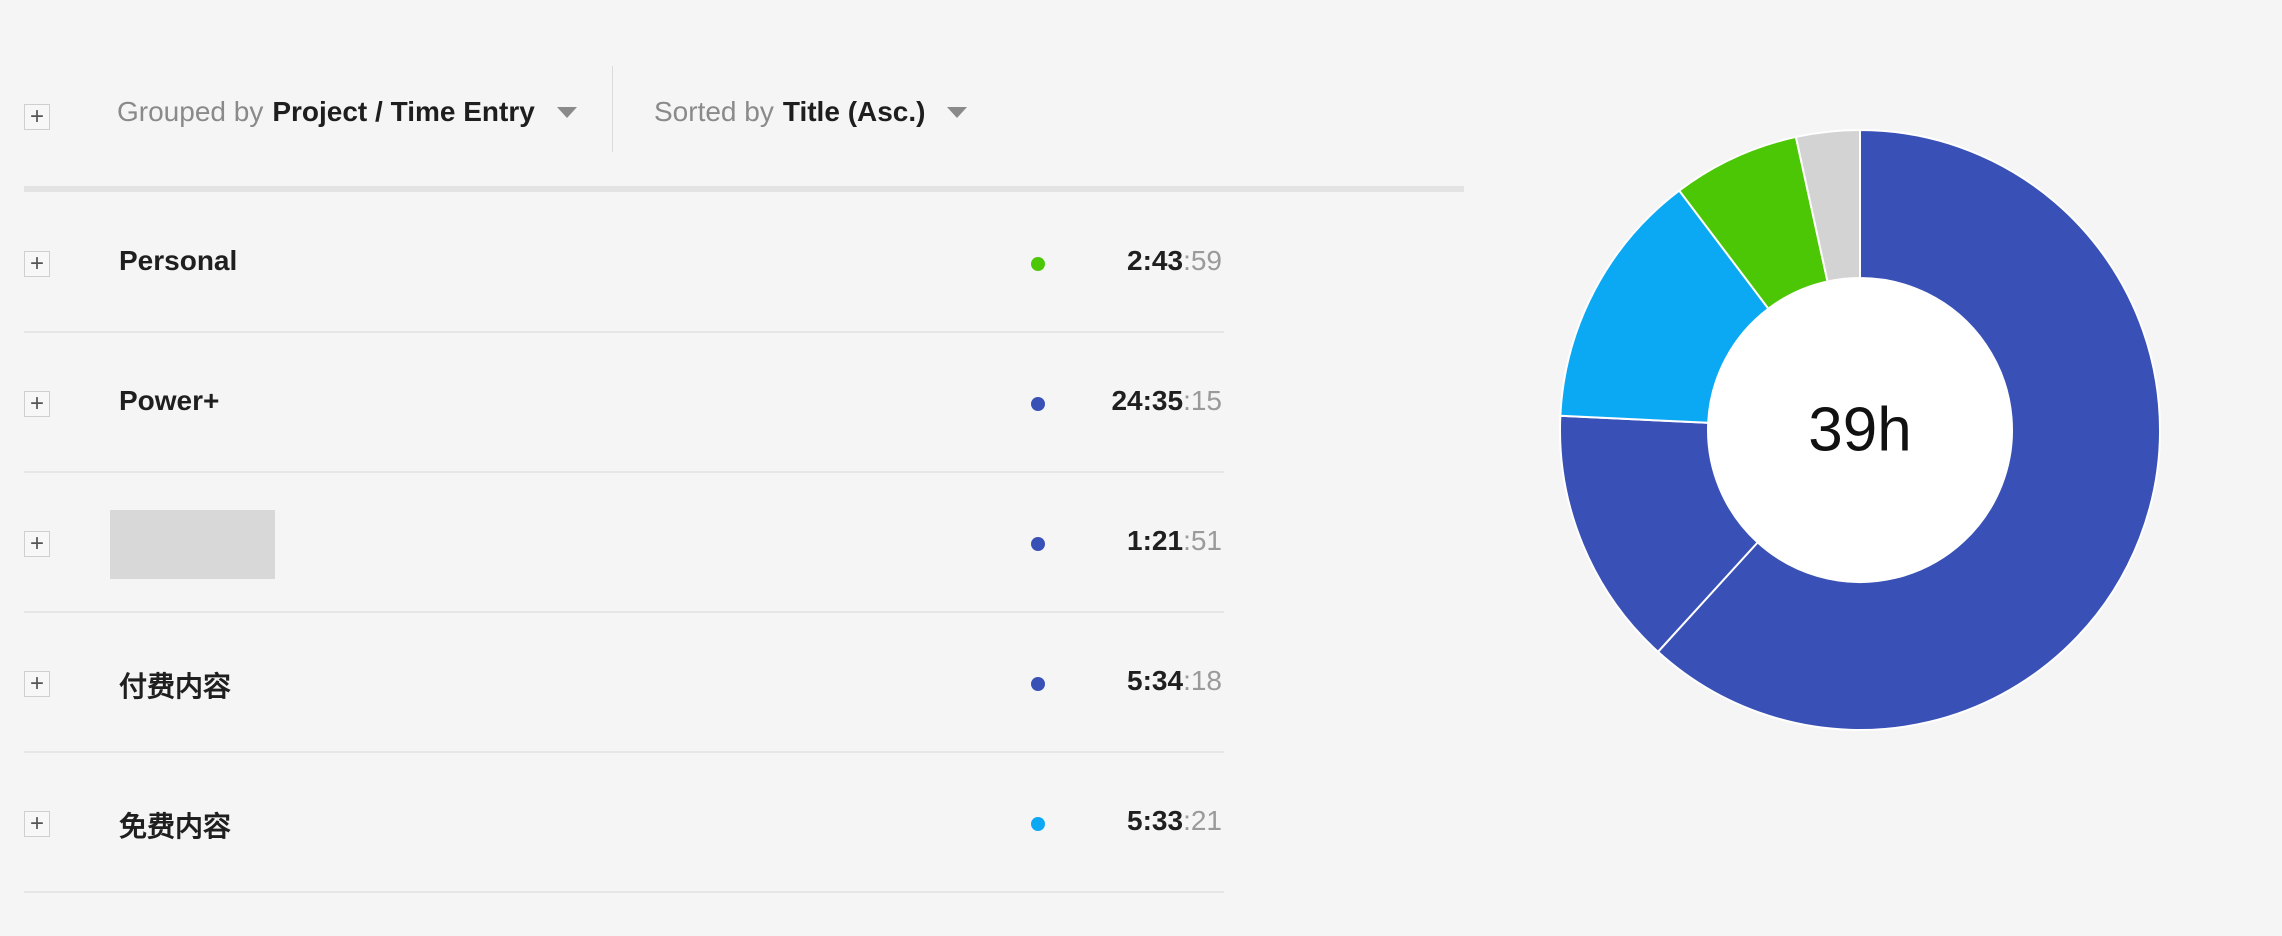 This screenshot has width=2282, height=936. I want to click on project-title: 免费内容, so click(175, 826).